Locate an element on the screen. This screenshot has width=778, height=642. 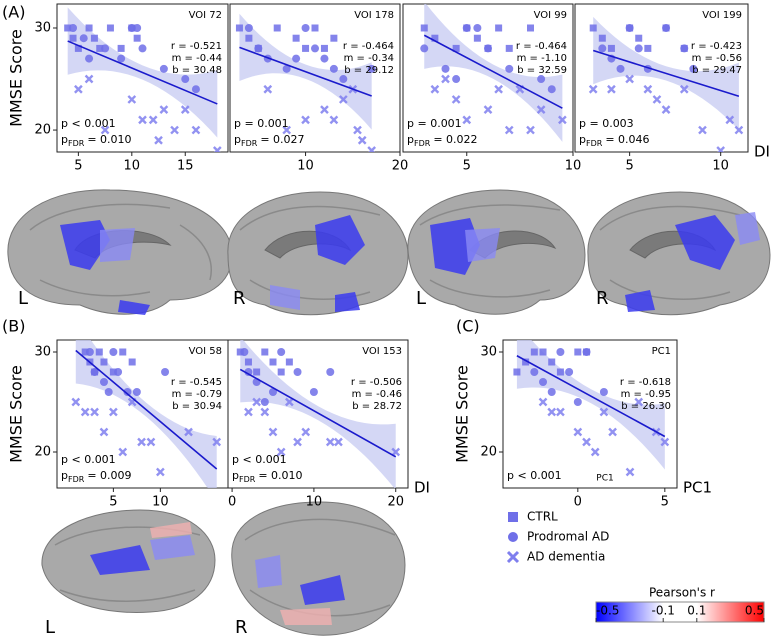
y-tick-label: 20 is located at coordinates (42, 130).